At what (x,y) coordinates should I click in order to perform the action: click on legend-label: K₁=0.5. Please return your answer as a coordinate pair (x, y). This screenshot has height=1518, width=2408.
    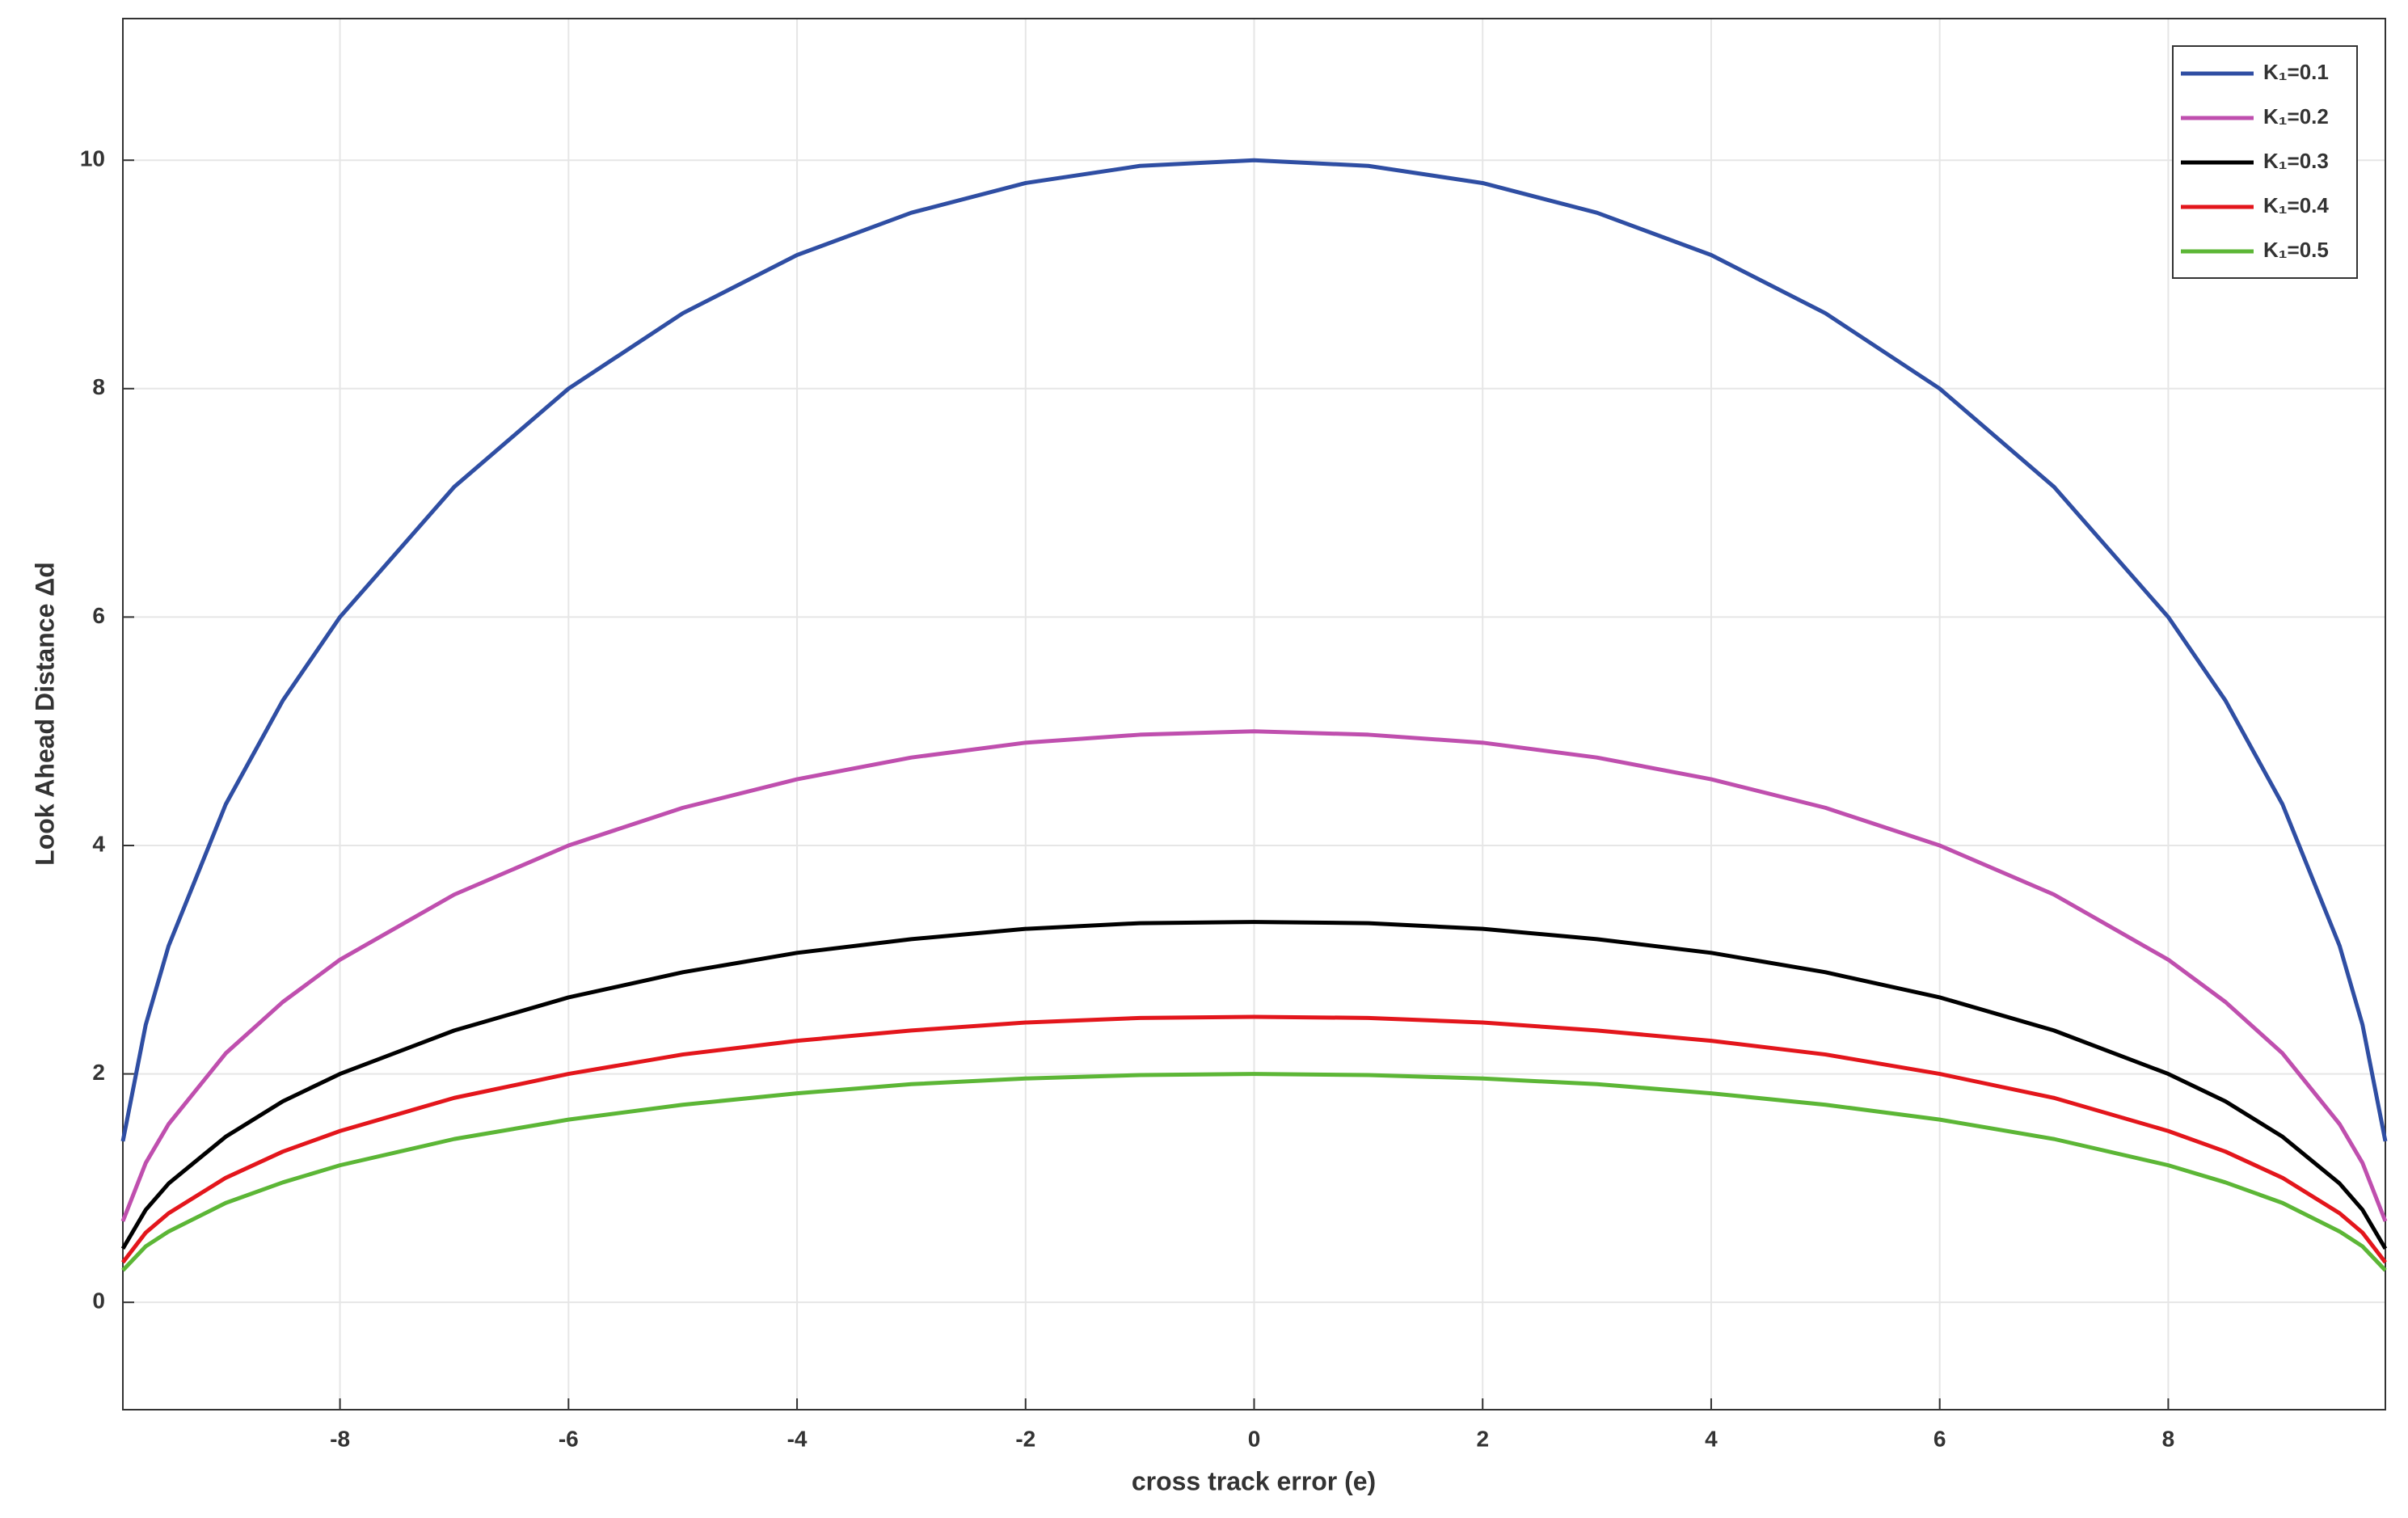
    Looking at the image, I should click on (2296, 250).